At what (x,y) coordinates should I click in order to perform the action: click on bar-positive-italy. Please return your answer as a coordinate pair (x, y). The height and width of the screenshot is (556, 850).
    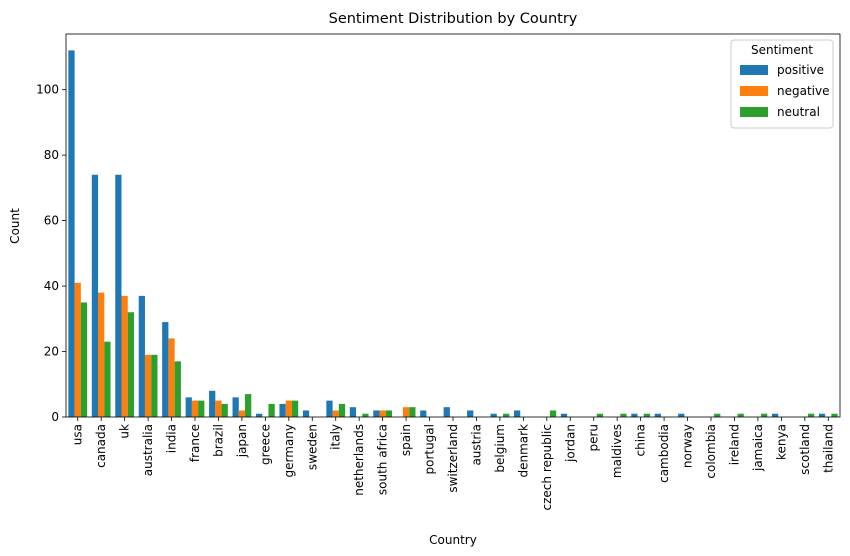
    Looking at the image, I should click on (329, 408).